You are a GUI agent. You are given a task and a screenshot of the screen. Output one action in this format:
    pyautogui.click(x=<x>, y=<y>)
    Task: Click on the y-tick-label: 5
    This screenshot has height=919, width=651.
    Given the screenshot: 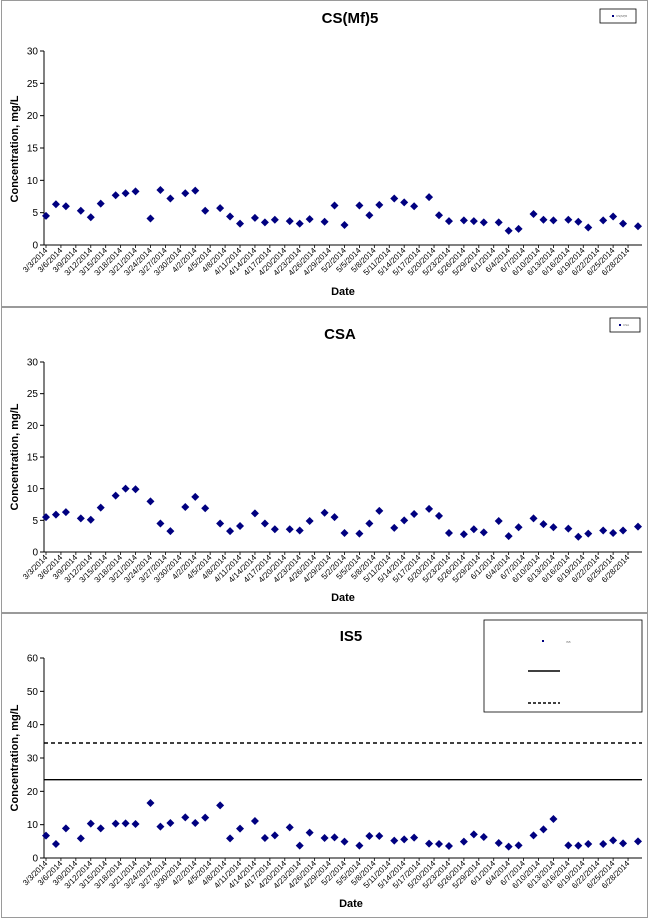 What is the action you would take?
    pyautogui.click(x=35, y=521)
    